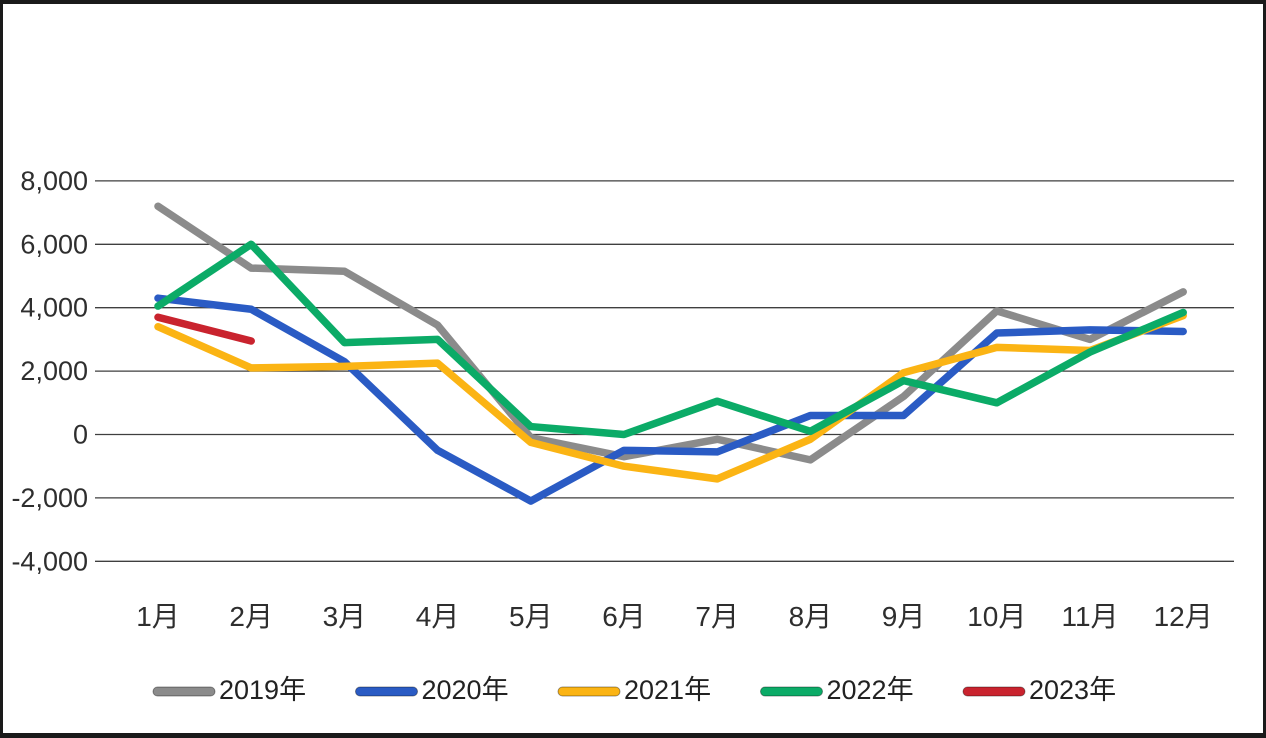 This screenshot has height=738, width=1266. What do you see at coordinates (1072, 690) in the screenshot?
I see `legend-label: 2023年` at bounding box center [1072, 690].